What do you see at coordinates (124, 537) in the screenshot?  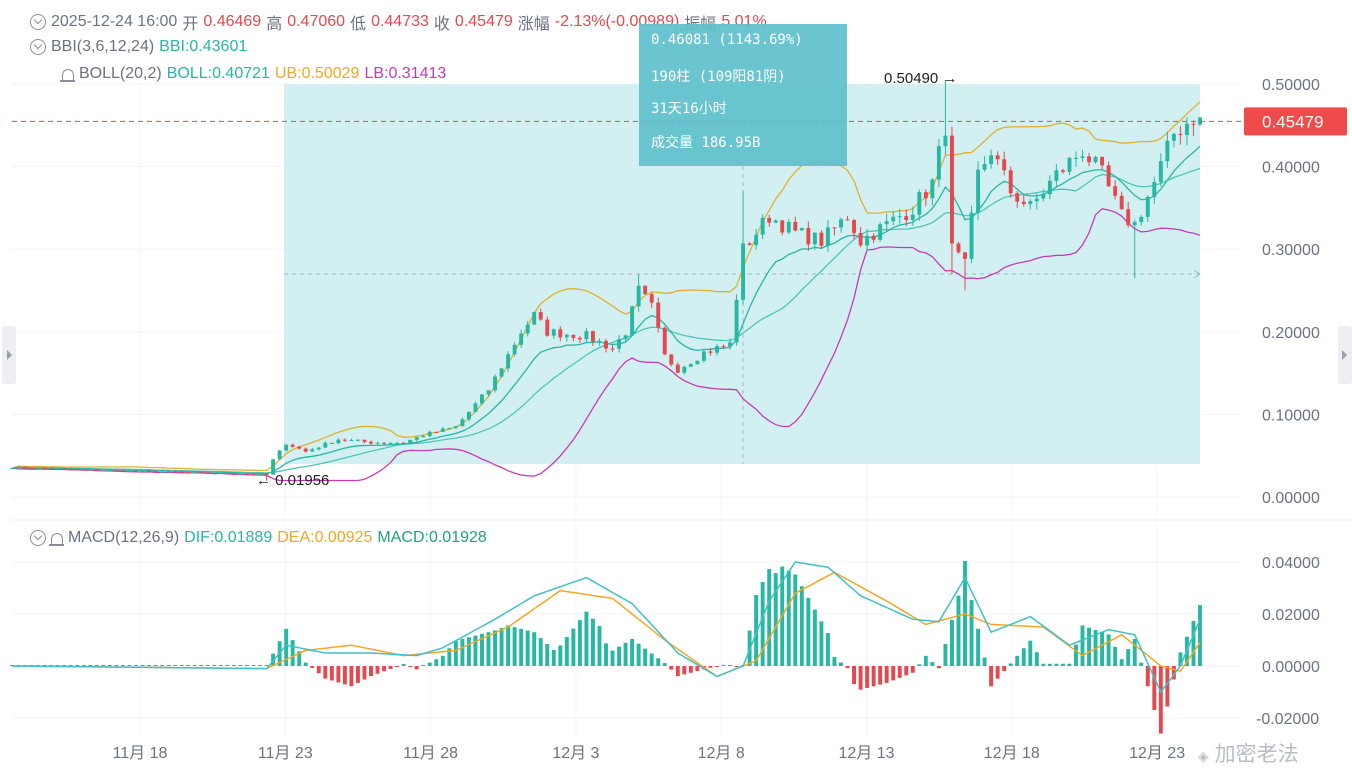 I see `macd-name: MACD(12,26,9)` at bounding box center [124, 537].